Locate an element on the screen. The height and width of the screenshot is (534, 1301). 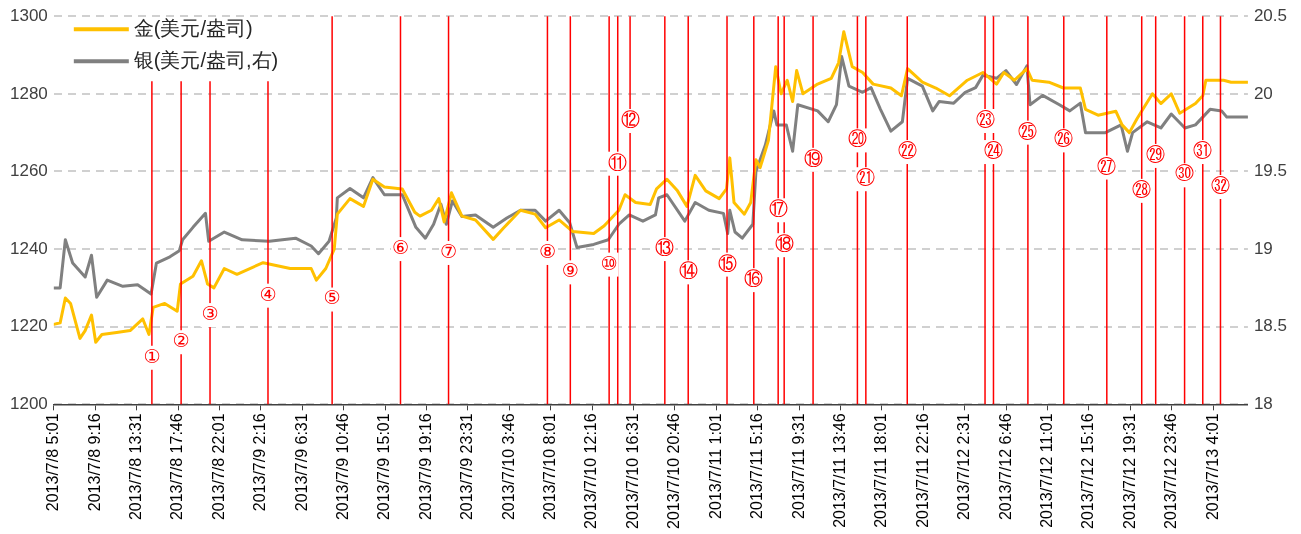
annotation: ⑬ is located at coordinates (665, 247).